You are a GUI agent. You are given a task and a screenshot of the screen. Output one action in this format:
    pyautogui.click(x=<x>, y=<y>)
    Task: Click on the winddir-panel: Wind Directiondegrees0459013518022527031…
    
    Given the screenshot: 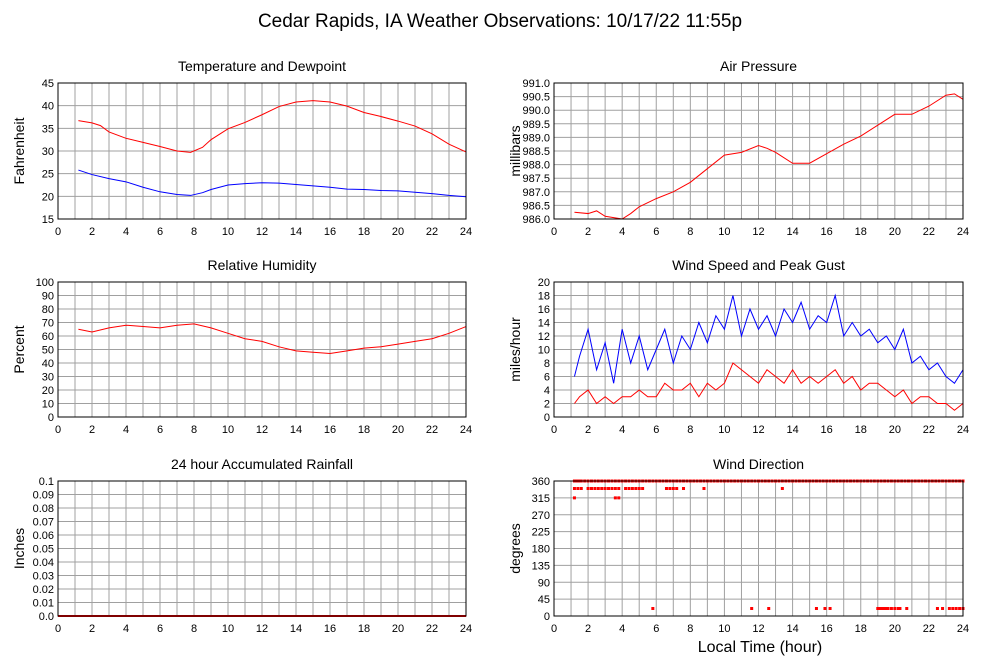 What is the action you would take?
    pyautogui.click(x=738, y=545)
    